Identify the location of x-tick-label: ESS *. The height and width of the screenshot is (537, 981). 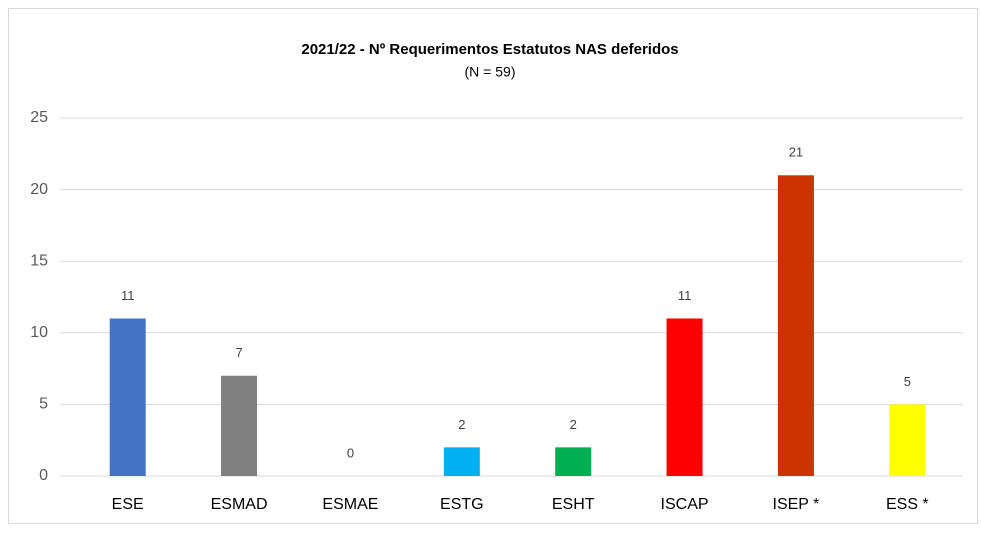
(907, 504).